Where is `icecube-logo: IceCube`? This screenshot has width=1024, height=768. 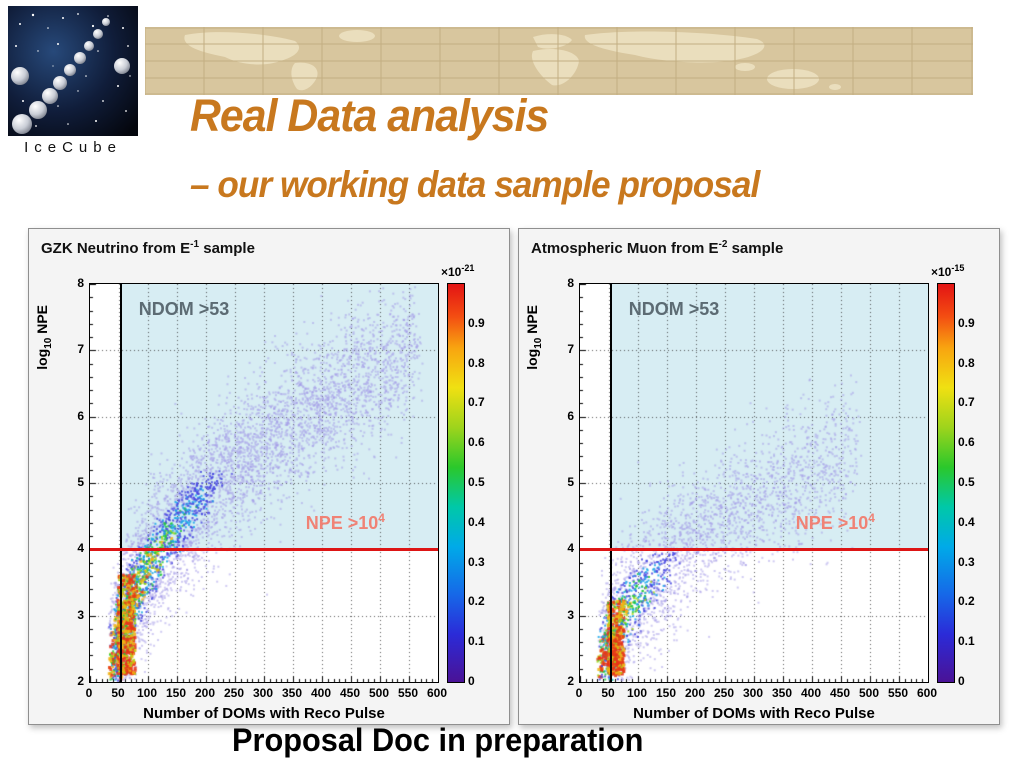 icecube-logo: IceCube is located at coordinates (73, 81).